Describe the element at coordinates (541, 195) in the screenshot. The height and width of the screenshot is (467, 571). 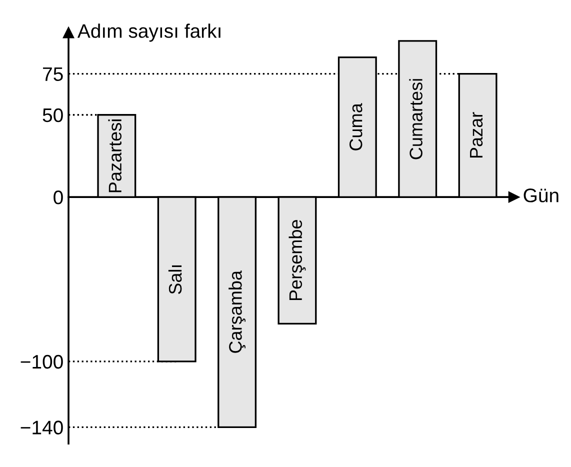
I see `x-axis-title: Gün` at that location.